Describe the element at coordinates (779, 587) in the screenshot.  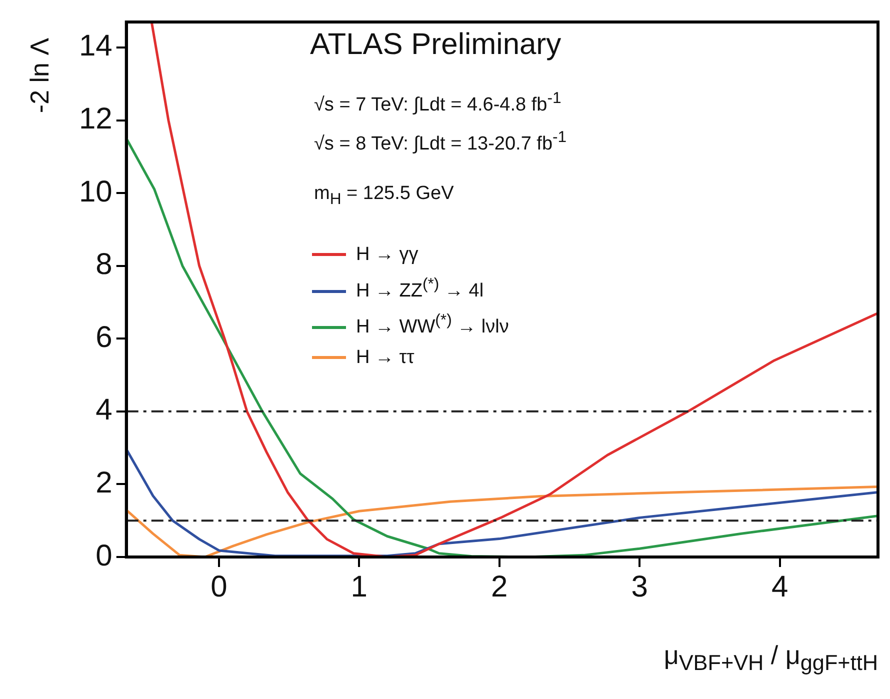
I see `x-tick-label: 4` at that location.